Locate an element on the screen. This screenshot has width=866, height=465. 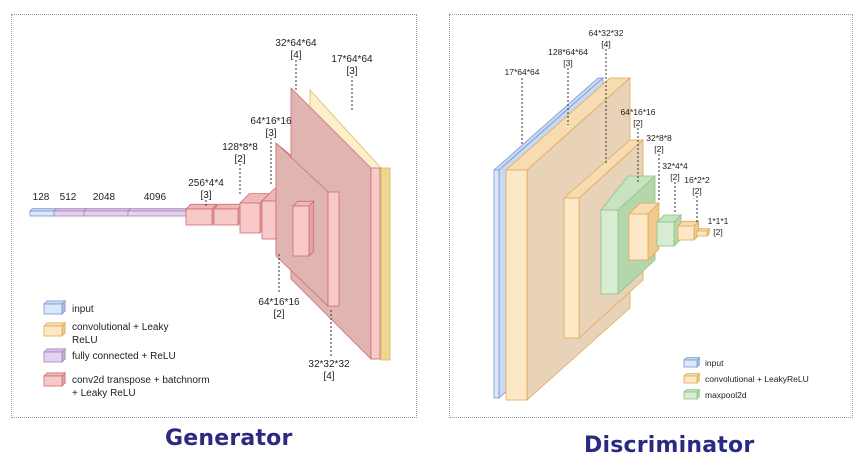
deconv-legend-icon is located at coordinates (55, 379).